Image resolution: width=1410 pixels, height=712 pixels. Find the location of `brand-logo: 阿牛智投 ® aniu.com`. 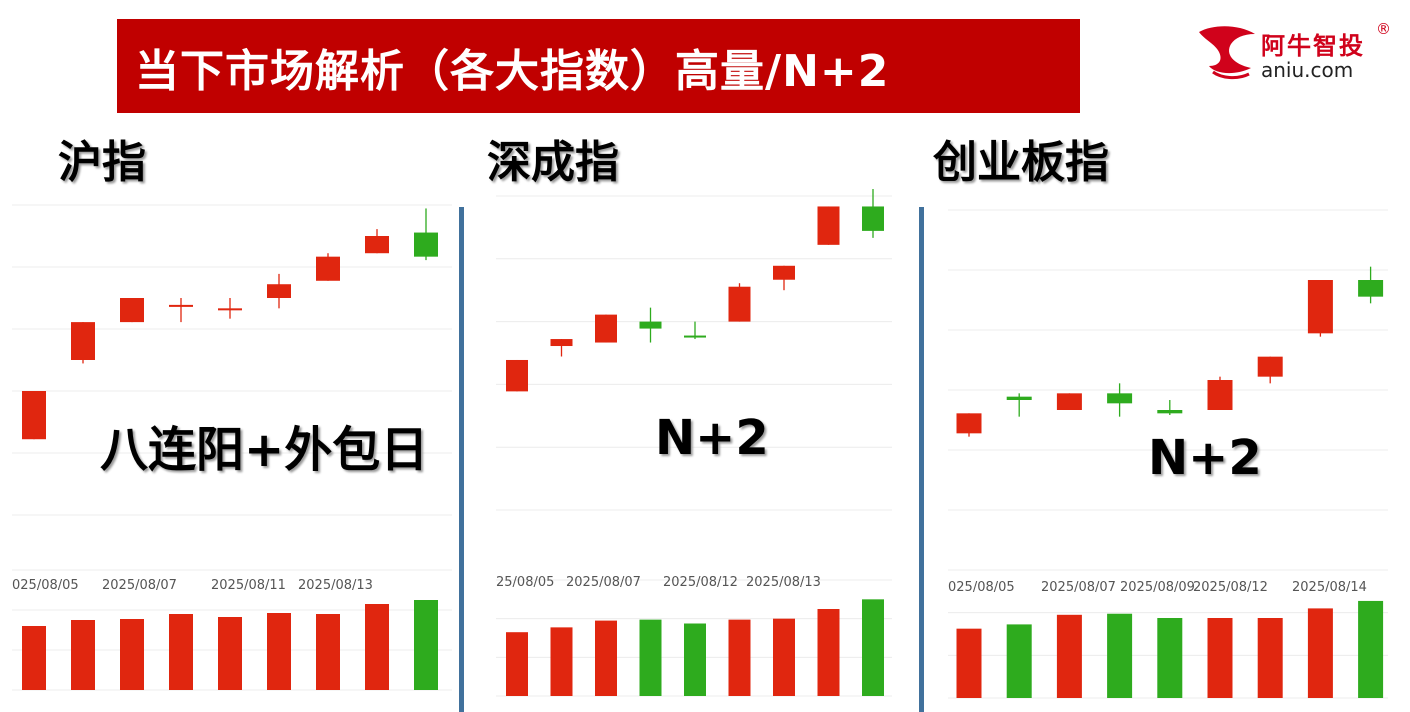

brand-logo: 阿牛智投 ® aniu.com is located at coordinates (1295, 53).